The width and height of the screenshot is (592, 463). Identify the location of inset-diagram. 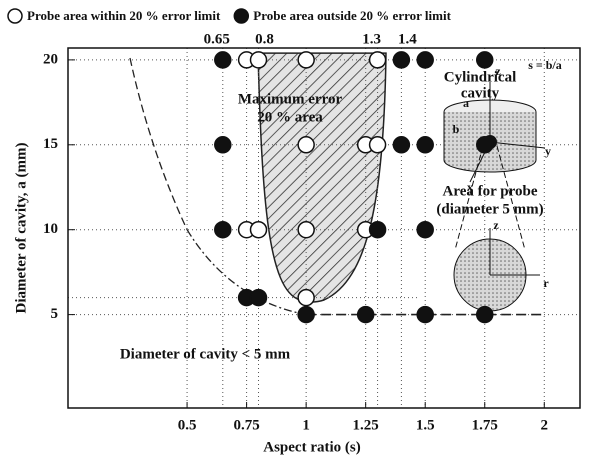
(494, 197).